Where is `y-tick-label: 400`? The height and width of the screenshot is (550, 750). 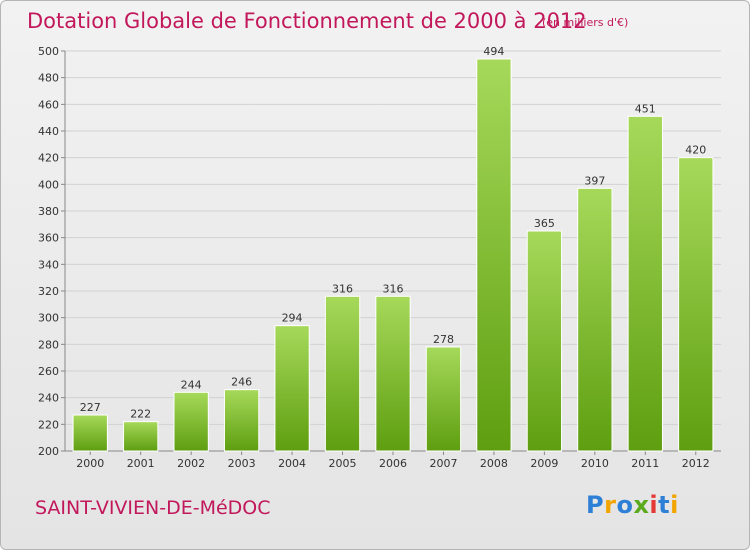
y-tick-label: 400 is located at coordinates (48, 184).